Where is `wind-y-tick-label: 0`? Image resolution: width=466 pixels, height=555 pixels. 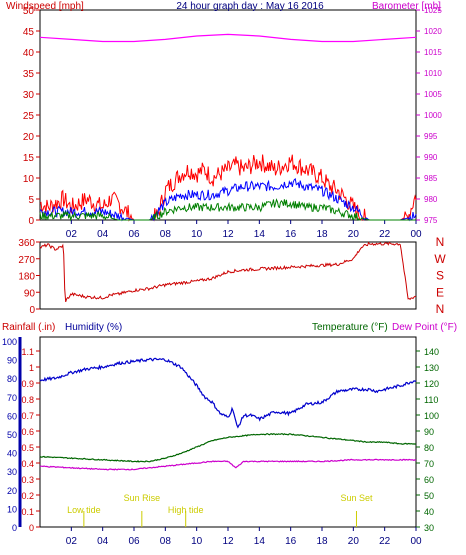
wind-y-tick-label: 0 is located at coordinates (31, 221).